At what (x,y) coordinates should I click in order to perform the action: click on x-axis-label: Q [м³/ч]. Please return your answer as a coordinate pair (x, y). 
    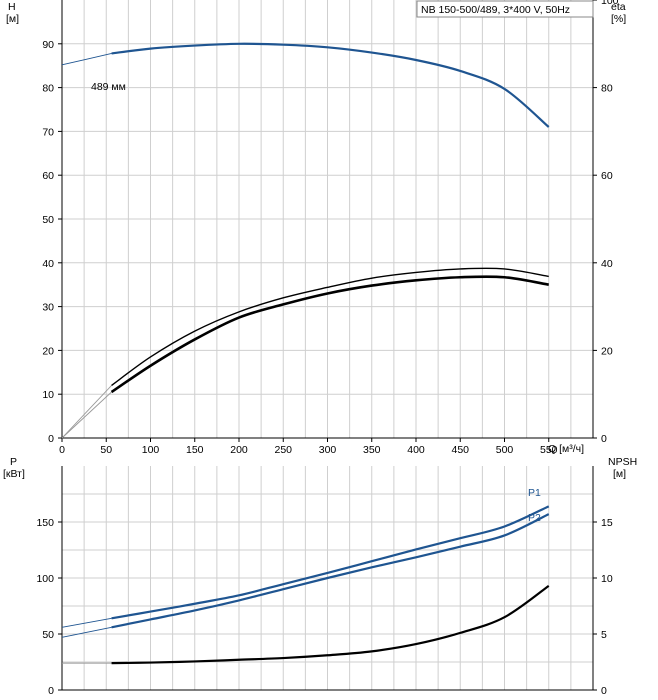
    Looking at the image, I should click on (566, 449).